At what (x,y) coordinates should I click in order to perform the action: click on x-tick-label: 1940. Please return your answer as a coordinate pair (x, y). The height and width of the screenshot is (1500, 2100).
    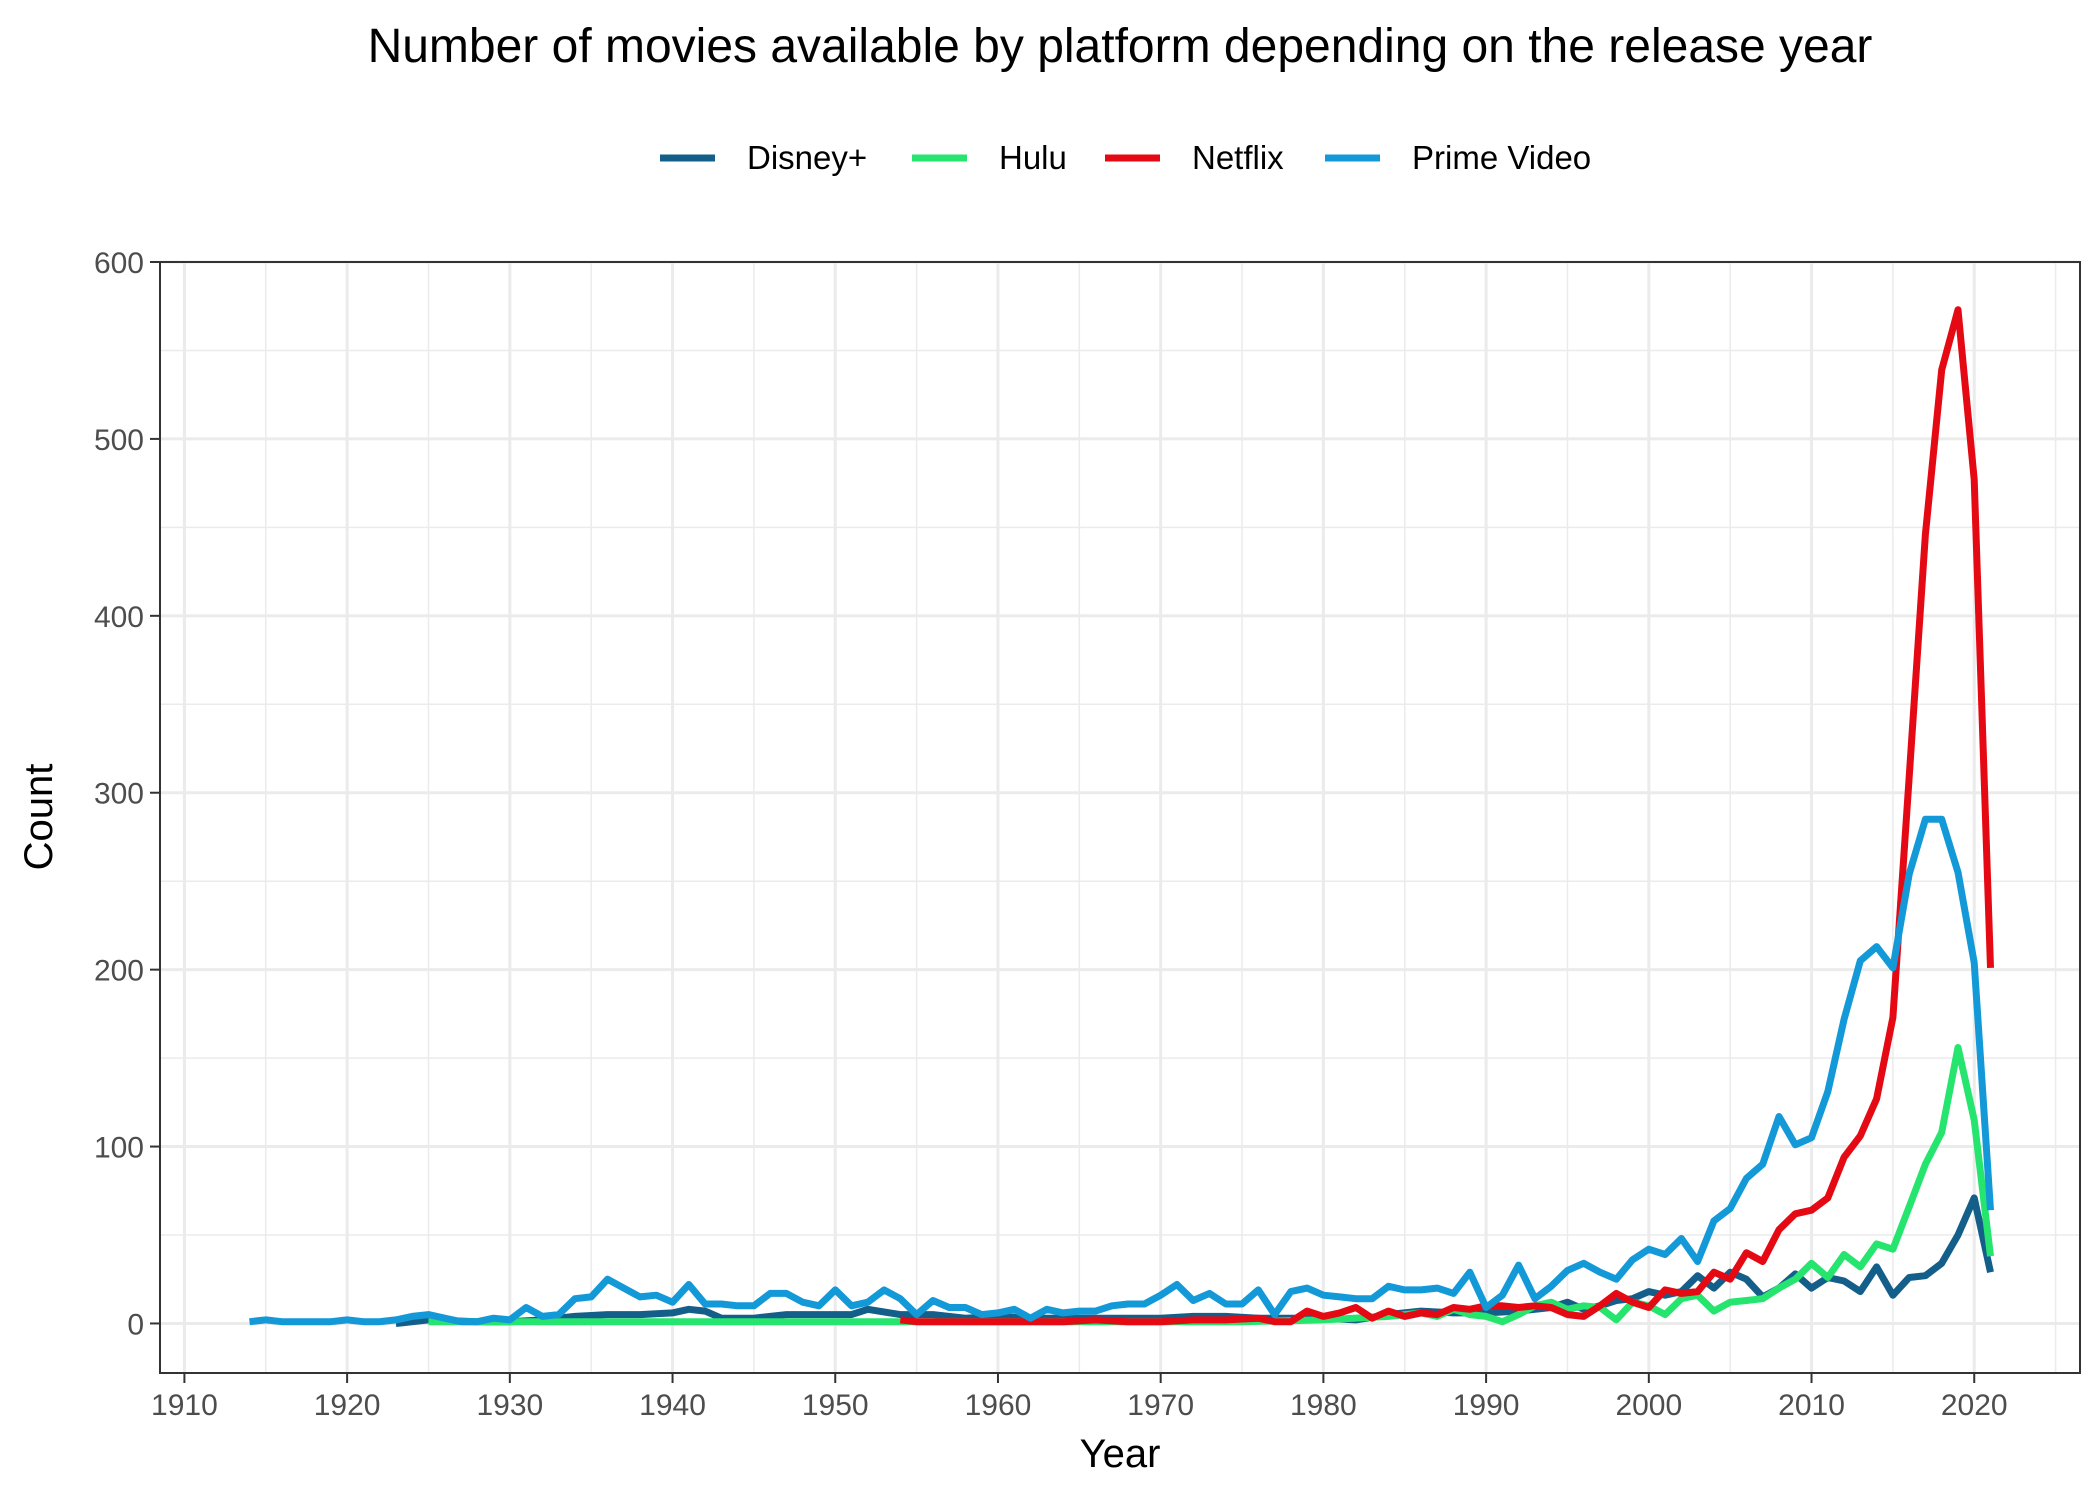
    Looking at the image, I should click on (672, 1405).